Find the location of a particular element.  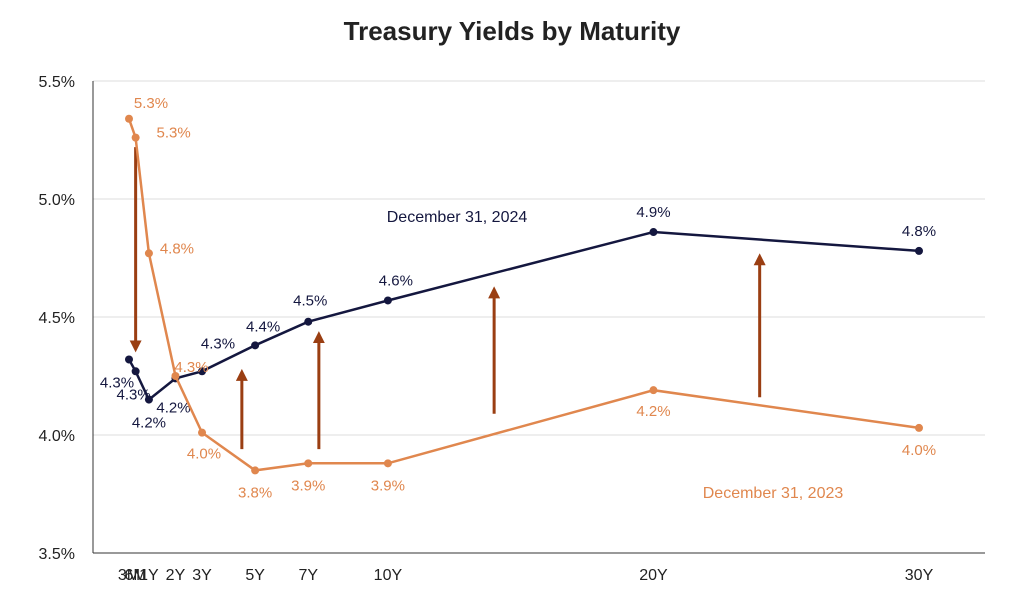

y-tick-label: 3.5% is located at coordinates (57, 554).